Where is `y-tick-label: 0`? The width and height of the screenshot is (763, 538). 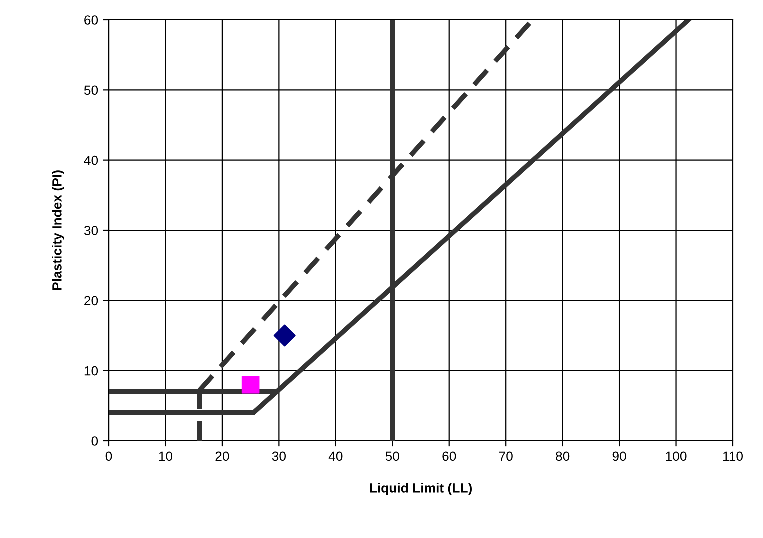 y-tick-label: 0 is located at coordinates (95, 441).